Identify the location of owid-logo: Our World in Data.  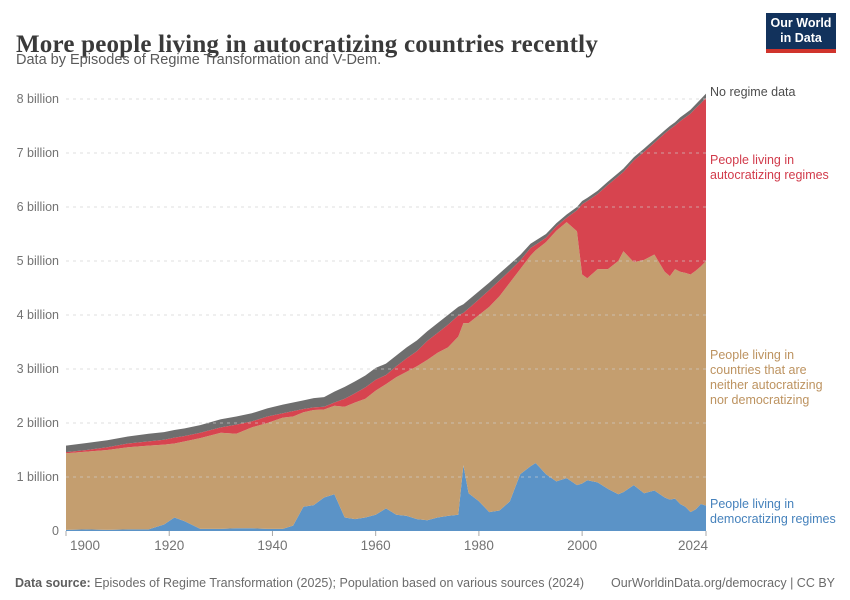
(801, 33).